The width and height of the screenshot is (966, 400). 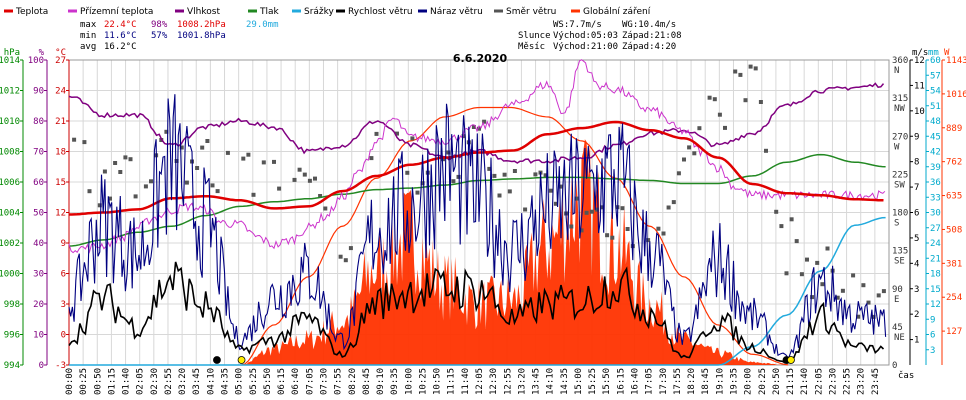 What do you see at coordinates (607, 381) in the screenshot?
I see `x-tick-label: 15:50` at bounding box center [607, 381].